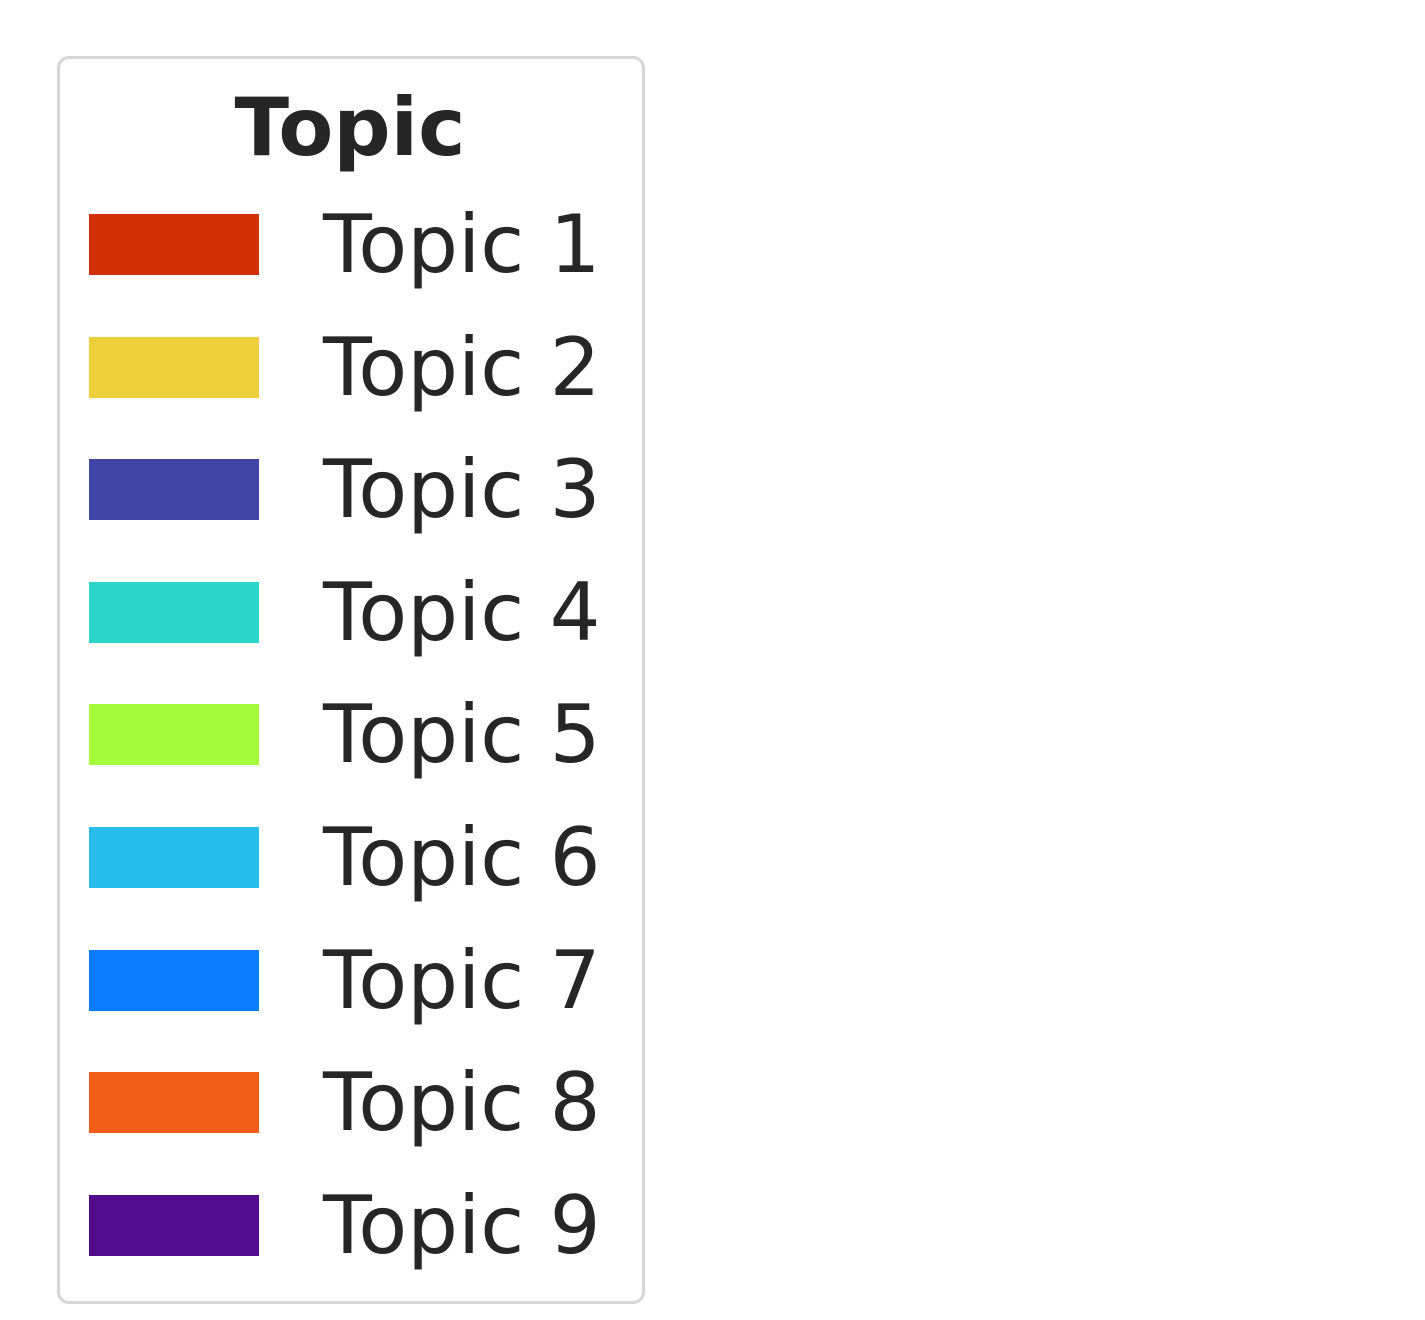 Image resolution: width=1425 pixels, height=1320 pixels. Describe the element at coordinates (462, 734) in the screenshot. I see `legend-label: Topic 5` at that location.